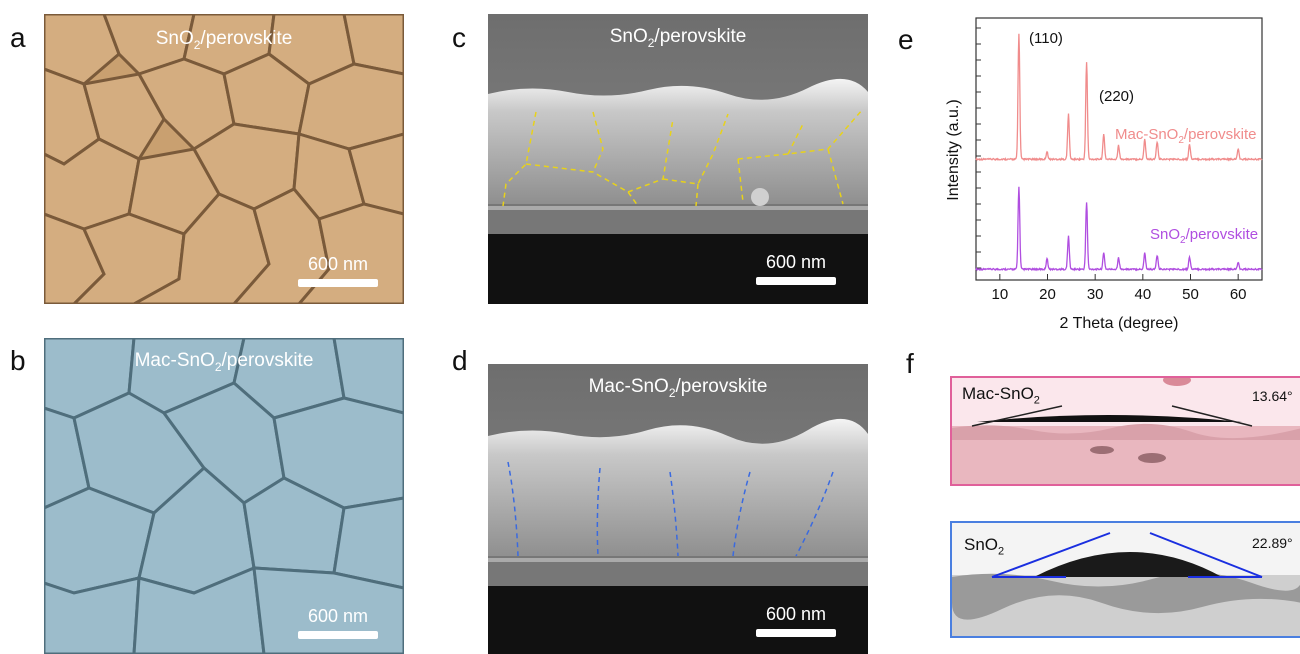 The image size is (1300, 654). Describe the element at coordinates (1272, 396) in the screenshot. I see `contact-angle-value-mac-sno2: 13.64°` at that location.